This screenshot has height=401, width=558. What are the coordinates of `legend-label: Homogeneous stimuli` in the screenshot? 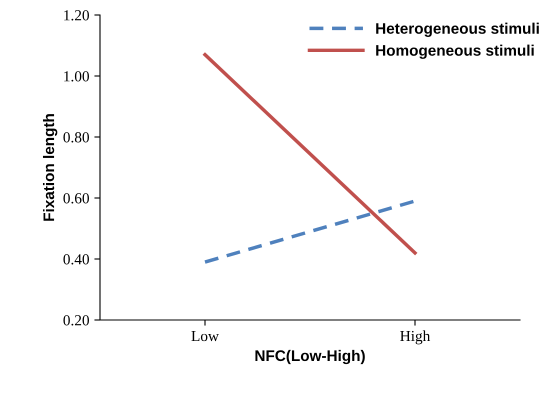 It's located at (455, 51).